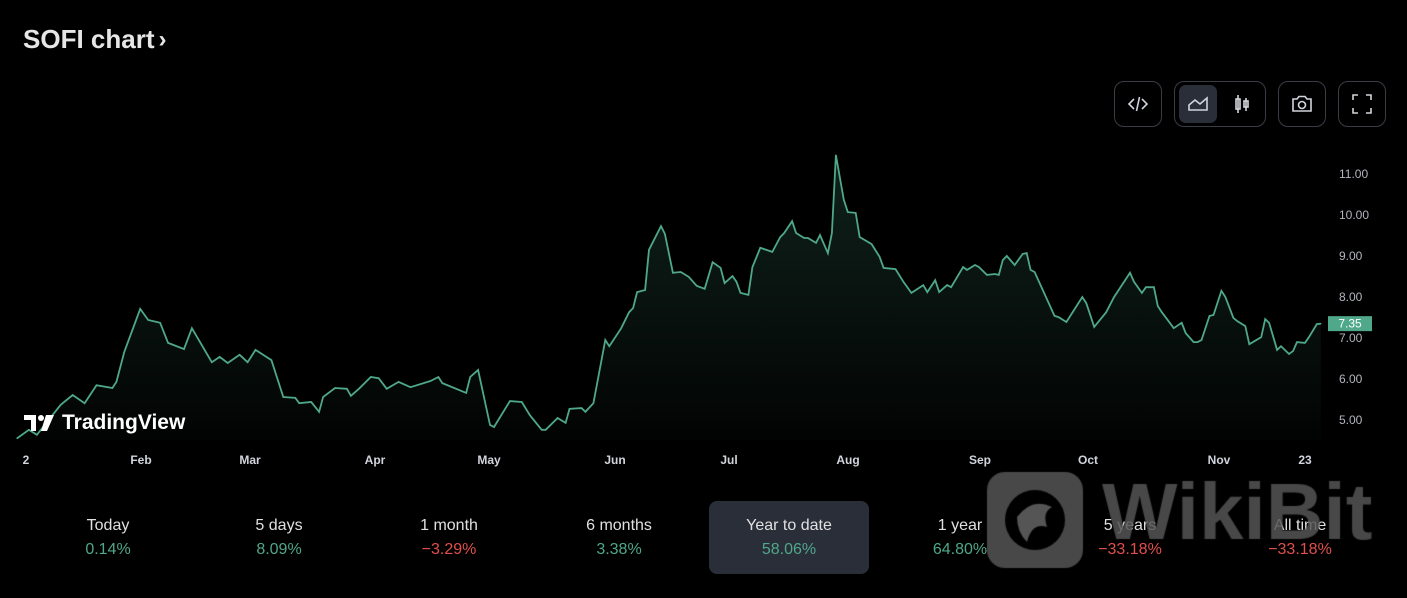 The height and width of the screenshot is (598, 1407). Describe the element at coordinates (449, 537) in the screenshot. I see `stat-1-month: 1 month −3.29%` at that location.